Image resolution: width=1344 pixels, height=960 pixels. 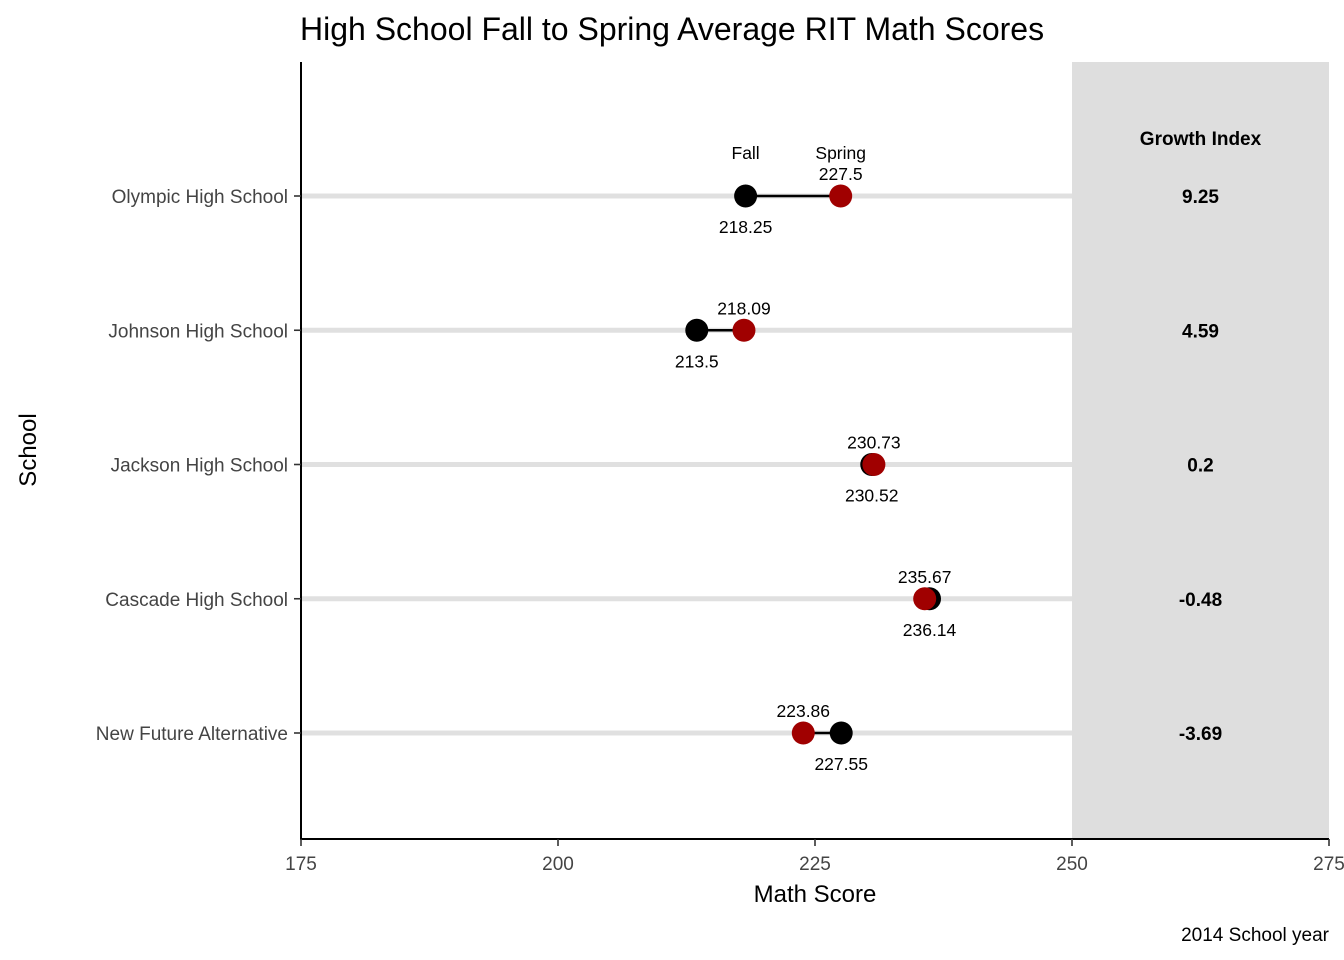 I want to click on spring-value-label: 227.5, so click(x=841, y=174).